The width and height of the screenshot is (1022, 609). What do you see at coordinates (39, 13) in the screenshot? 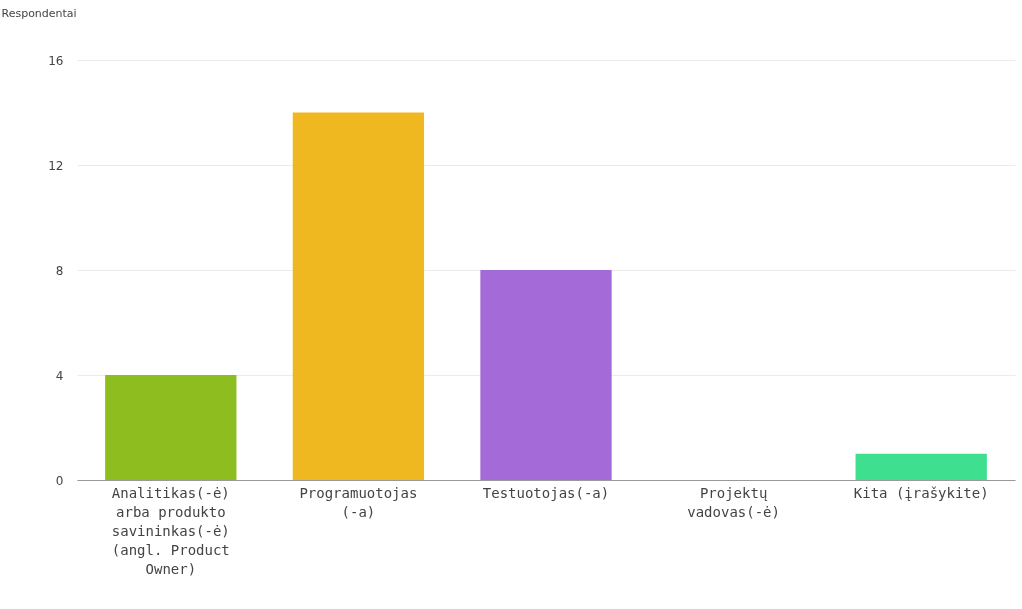
I see `y-axis-title: Respondentai` at bounding box center [39, 13].